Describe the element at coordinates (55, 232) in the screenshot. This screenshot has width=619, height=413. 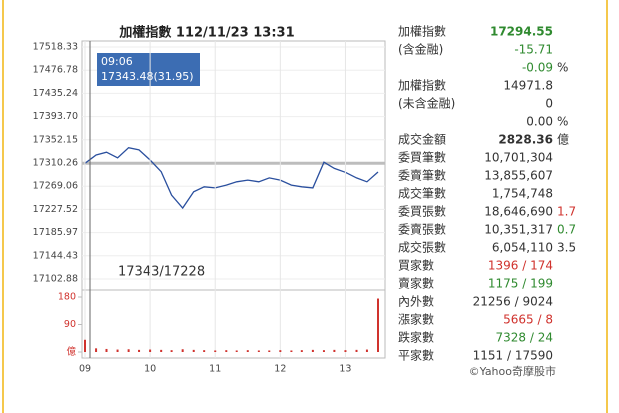
I see `y-tick-label: 17185.97` at that location.